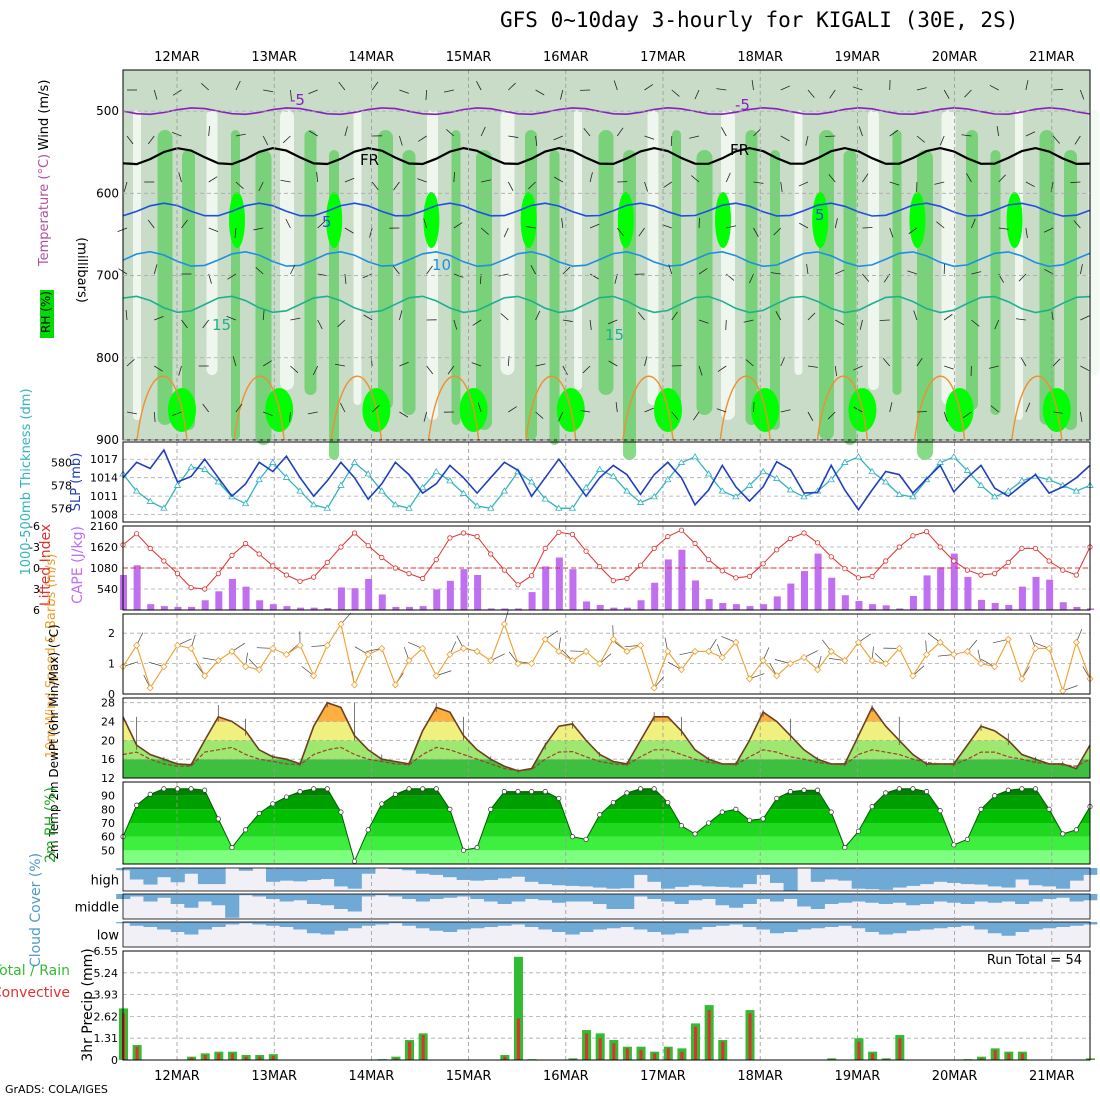 This screenshot has height=1100, width=1100. What do you see at coordinates (566, 1076) in the screenshot?
I see `bottom-date-tick-label: 16MAR` at bounding box center [566, 1076].